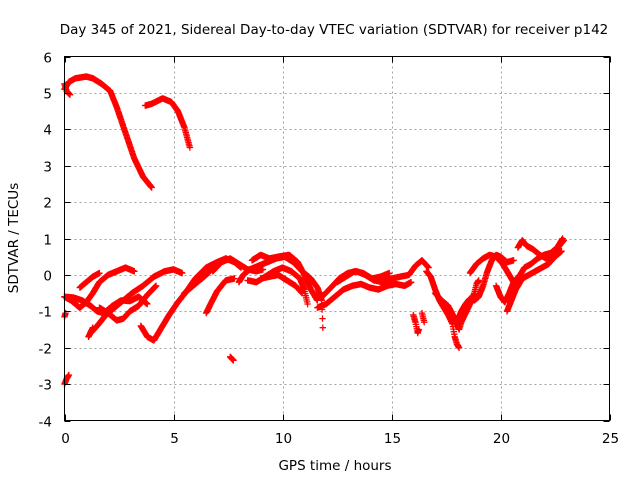 This screenshot has height=480, width=640. What do you see at coordinates (610, 439) in the screenshot?
I see `x-tick-label: 25` at bounding box center [610, 439].